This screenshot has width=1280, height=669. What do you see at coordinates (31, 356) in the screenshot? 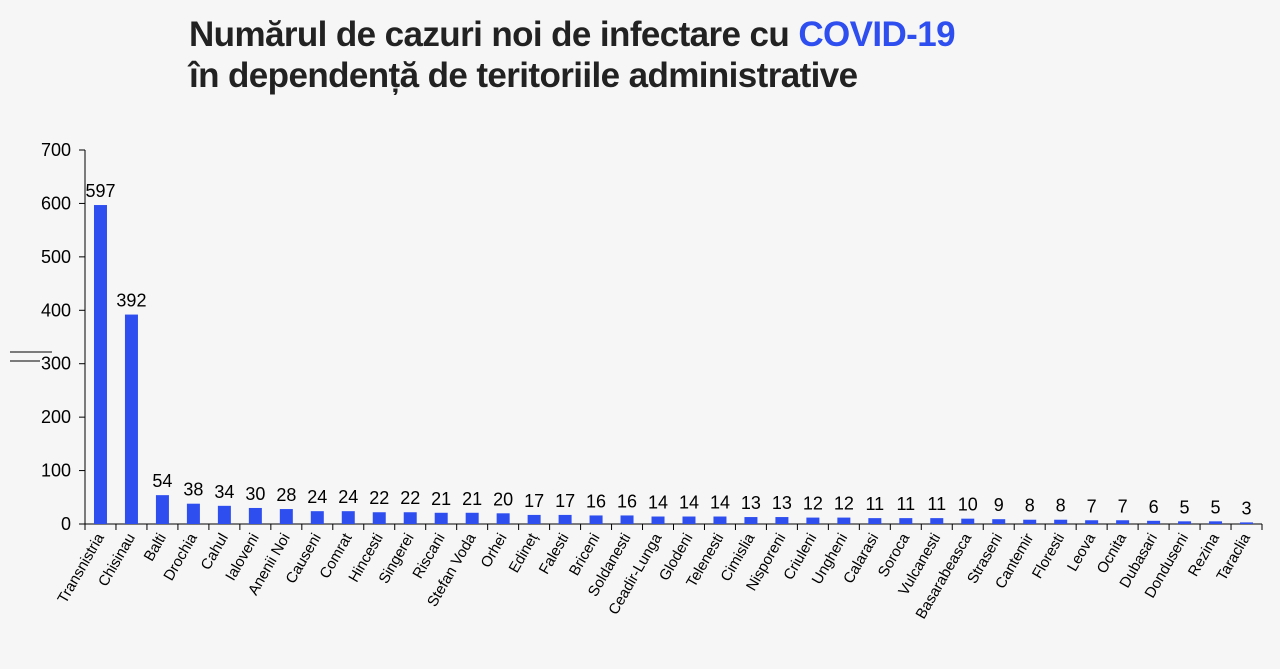
I see `legend-marker` at bounding box center [31, 356].